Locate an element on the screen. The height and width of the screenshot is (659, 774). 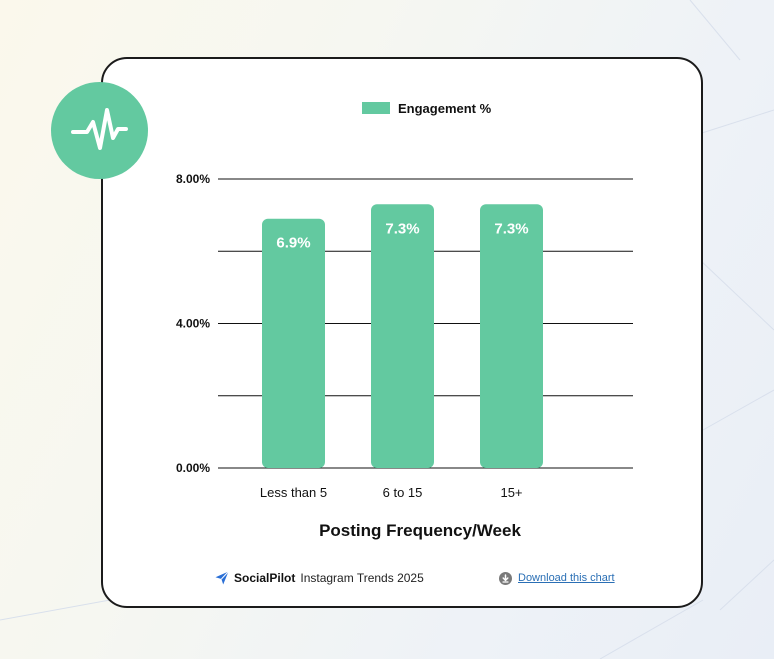
x-tick-label: 6 to 15 is located at coordinates (403, 492).